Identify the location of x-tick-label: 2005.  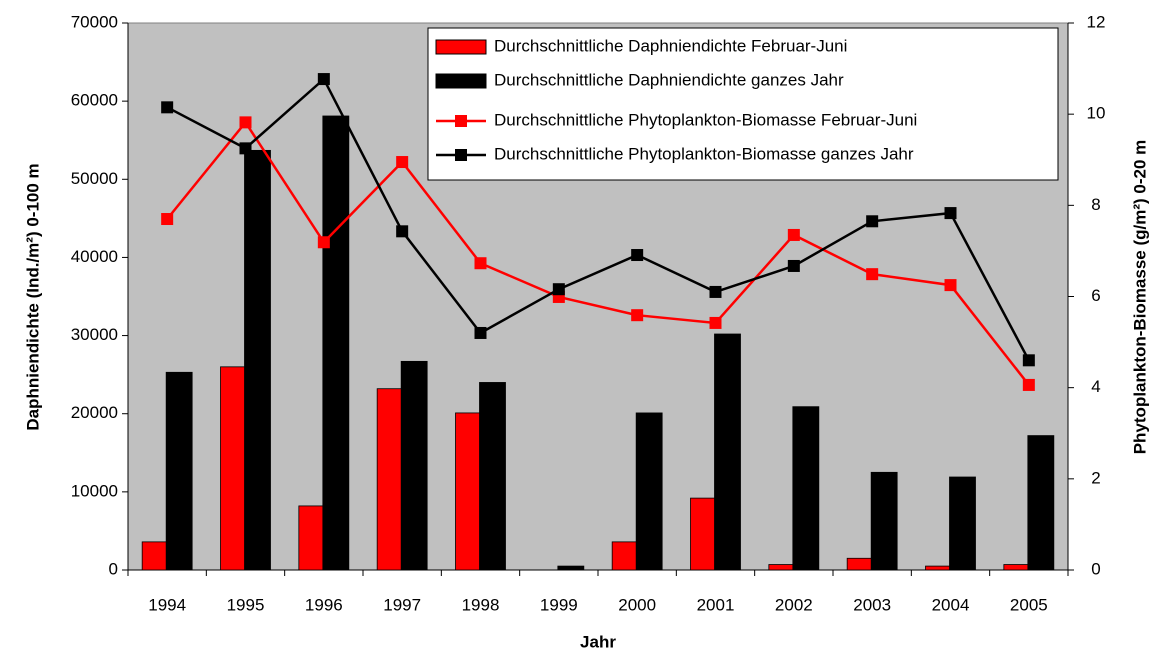
(1029, 604).